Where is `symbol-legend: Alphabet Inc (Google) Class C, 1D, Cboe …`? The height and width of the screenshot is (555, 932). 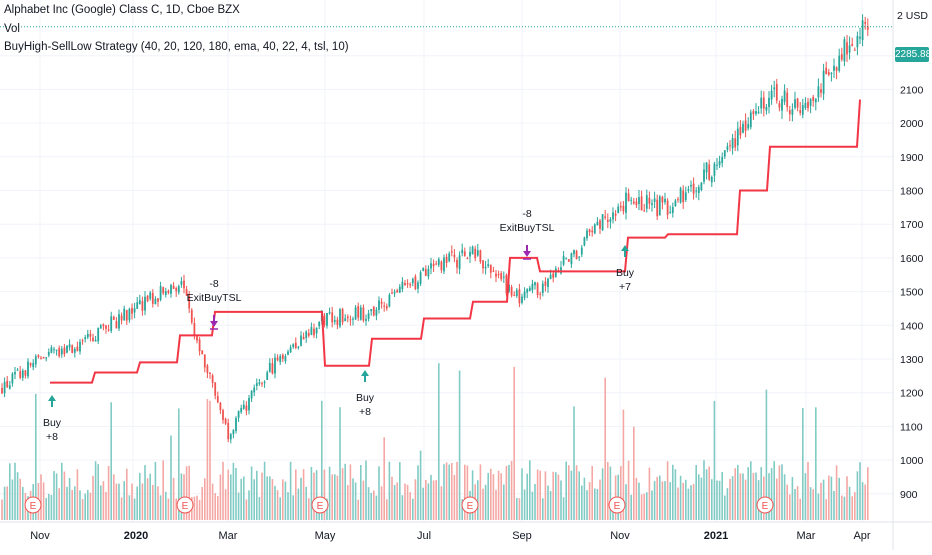
symbol-legend: Alphabet Inc (Google) Class C, 1D, Cboe … is located at coordinates (122, 10).